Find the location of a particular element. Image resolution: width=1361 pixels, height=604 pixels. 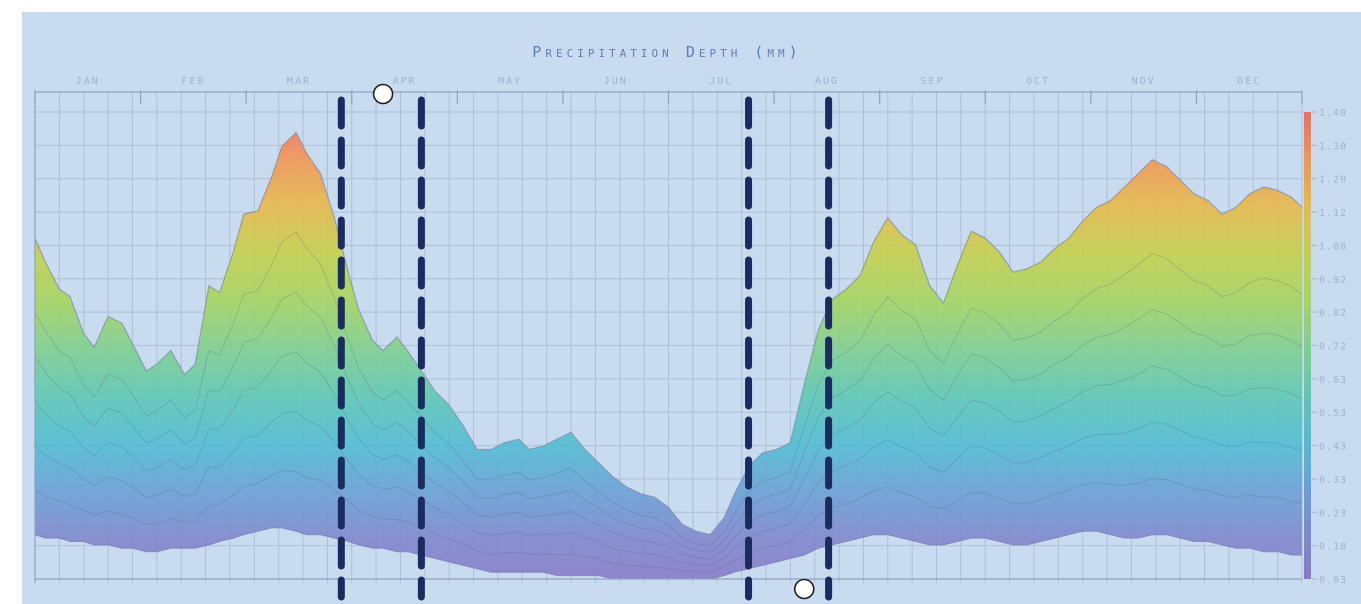

month-labels: JAN FEB MAR APR MAY JUN JUL AUG SEP OCT NOV DEC is located at coordinates (668, 81).